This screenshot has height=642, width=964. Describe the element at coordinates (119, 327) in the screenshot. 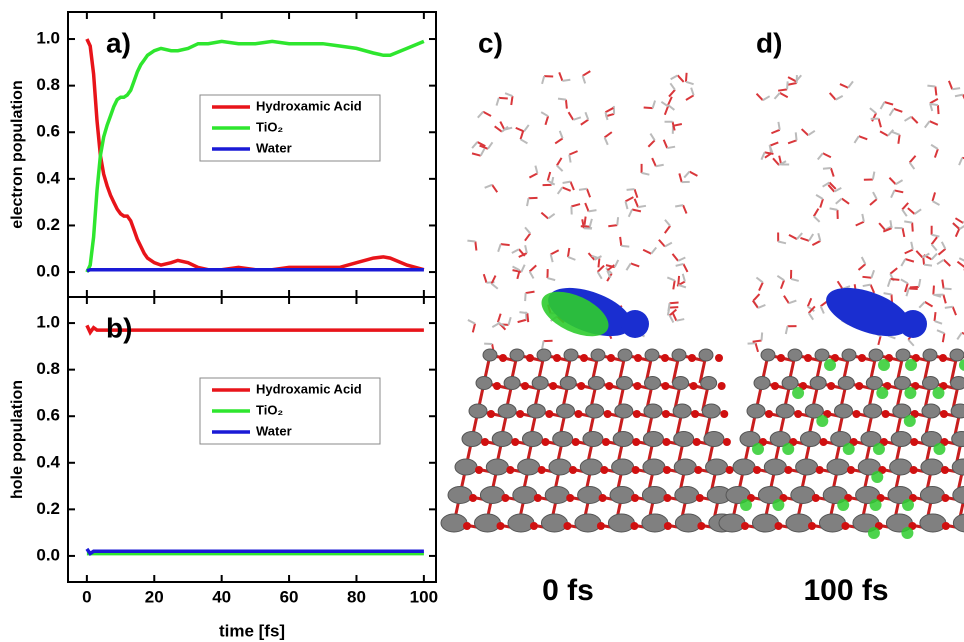

I see `panel-label: b)` at that location.